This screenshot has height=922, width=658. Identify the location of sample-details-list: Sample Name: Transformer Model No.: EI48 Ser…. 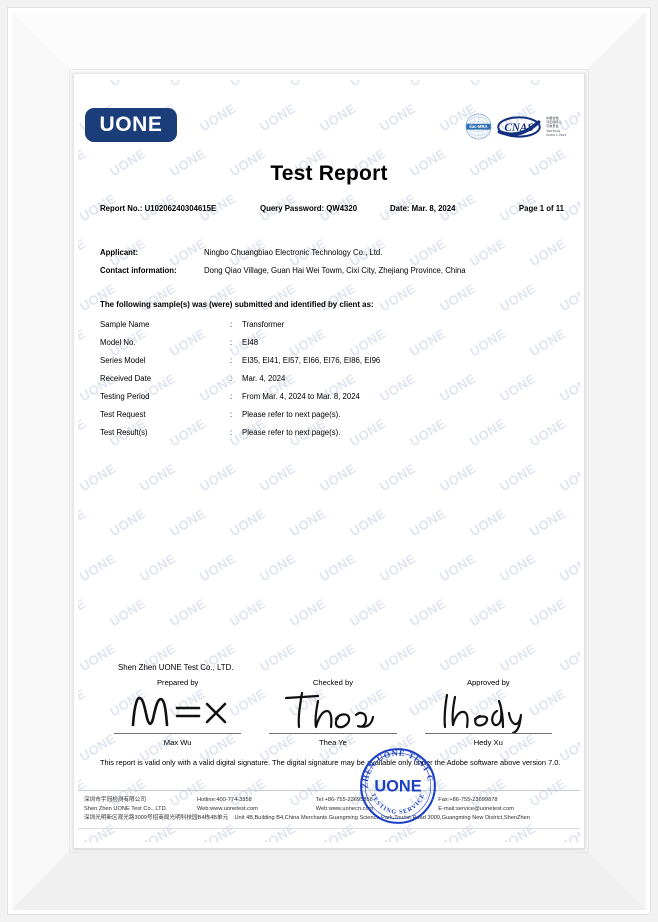
(333, 383).